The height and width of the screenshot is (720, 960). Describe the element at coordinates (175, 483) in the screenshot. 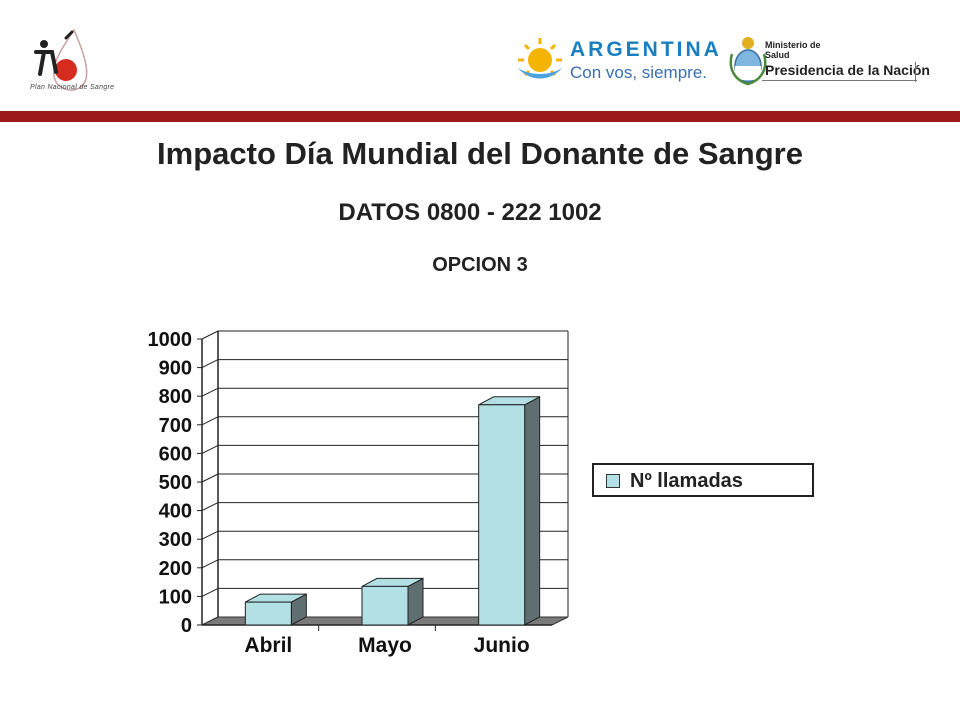

I see `y-tick-label: 500` at that location.